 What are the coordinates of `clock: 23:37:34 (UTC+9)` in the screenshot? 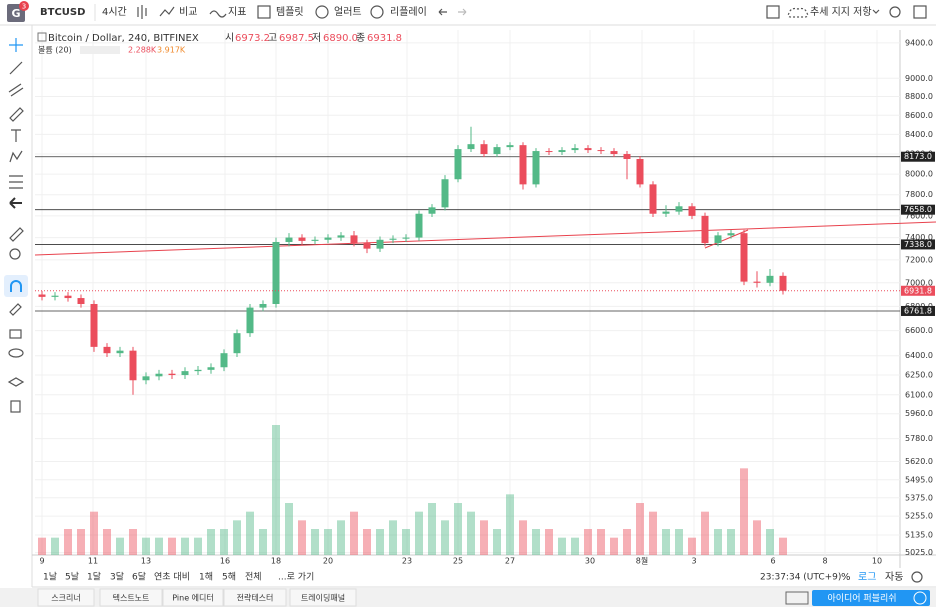 It's located at (800, 578).